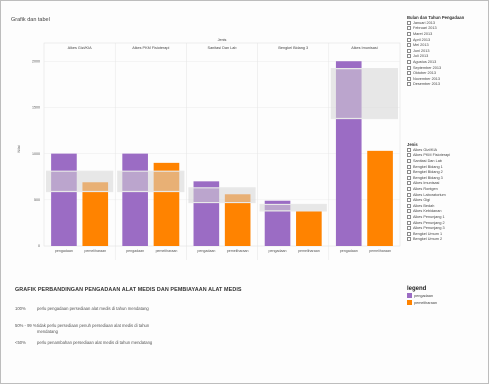 The image size is (489, 384). What do you see at coordinates (64, 199) in the screenshot?
I see `bar-pengadaan` at bounding box center [64, 199].